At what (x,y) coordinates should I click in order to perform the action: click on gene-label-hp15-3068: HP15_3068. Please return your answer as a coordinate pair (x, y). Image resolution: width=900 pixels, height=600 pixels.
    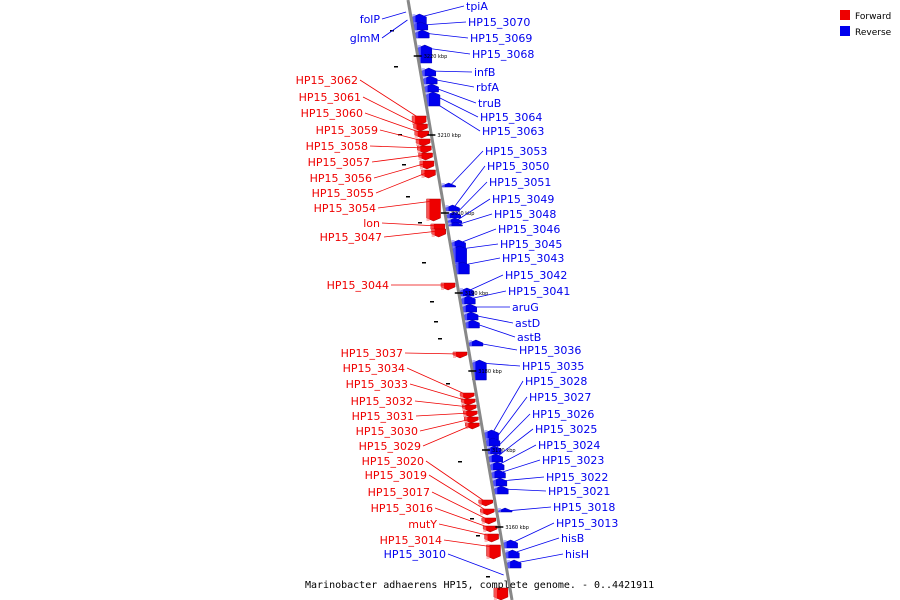
    Looking at the image, I should click on (503, 54).